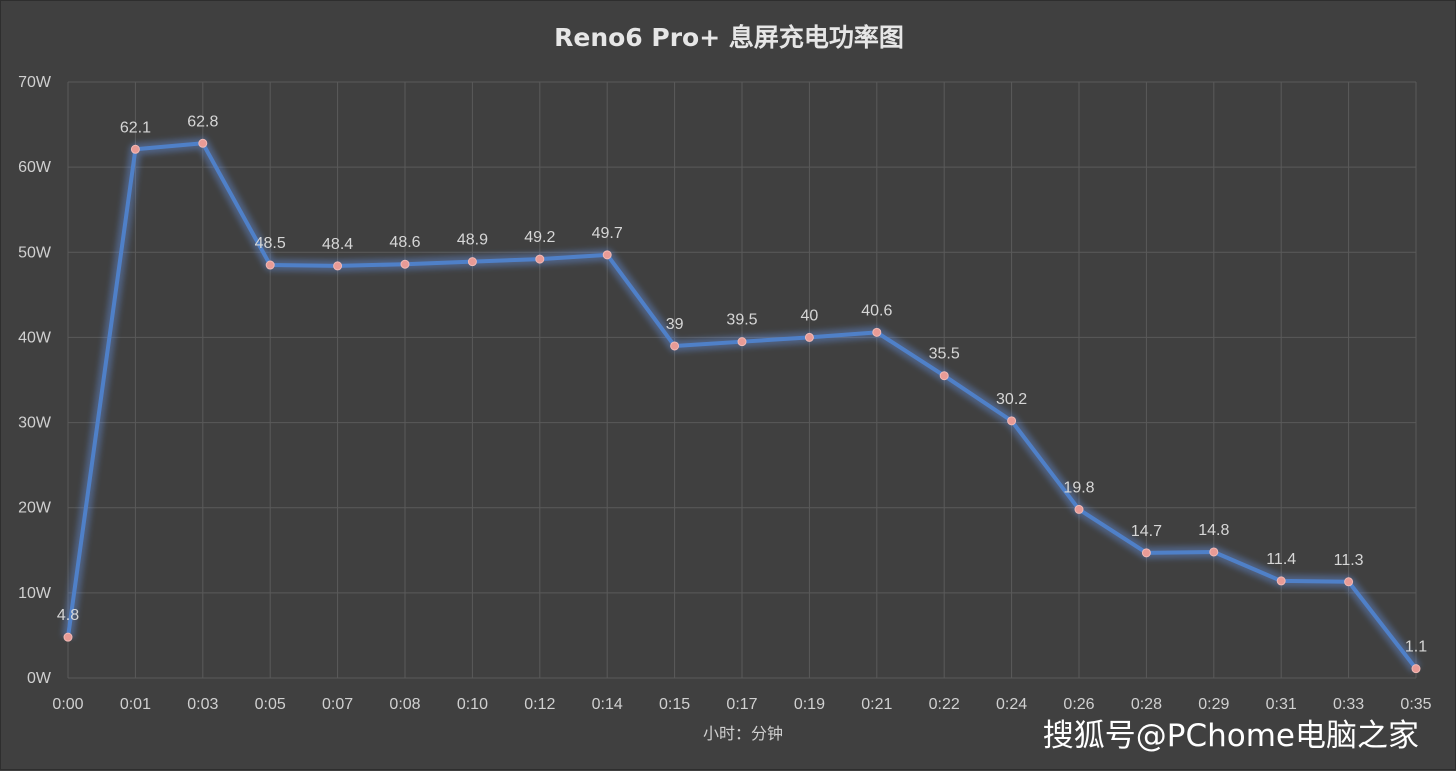  Describe the element at coordinates (270, 243) in the screenshot. I see `data-label: 48.5` at that location.